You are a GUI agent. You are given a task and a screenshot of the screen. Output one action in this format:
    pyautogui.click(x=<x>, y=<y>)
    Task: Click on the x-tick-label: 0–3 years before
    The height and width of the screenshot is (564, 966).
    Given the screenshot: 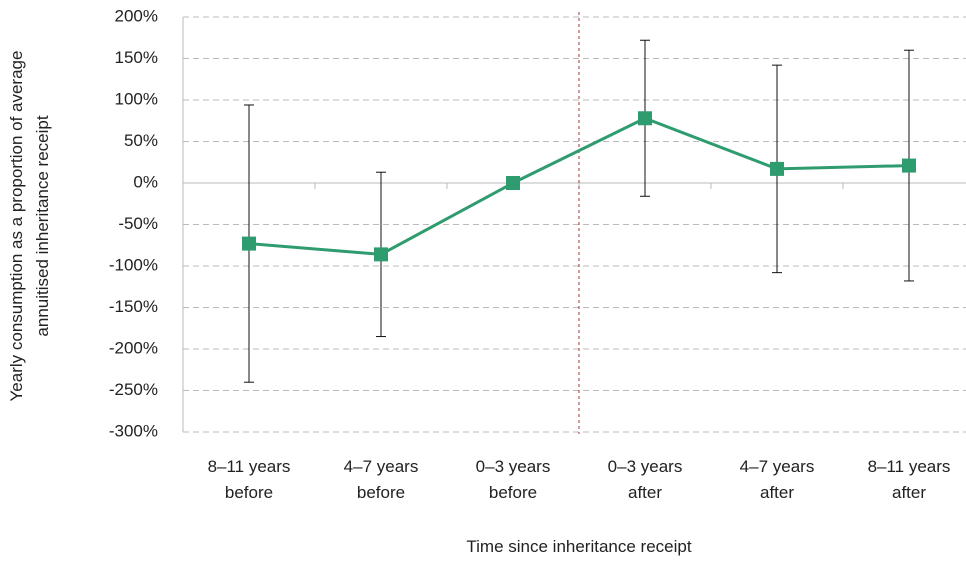 What is the action you would take?
    pyautogui.click(x=513, y=479)
    